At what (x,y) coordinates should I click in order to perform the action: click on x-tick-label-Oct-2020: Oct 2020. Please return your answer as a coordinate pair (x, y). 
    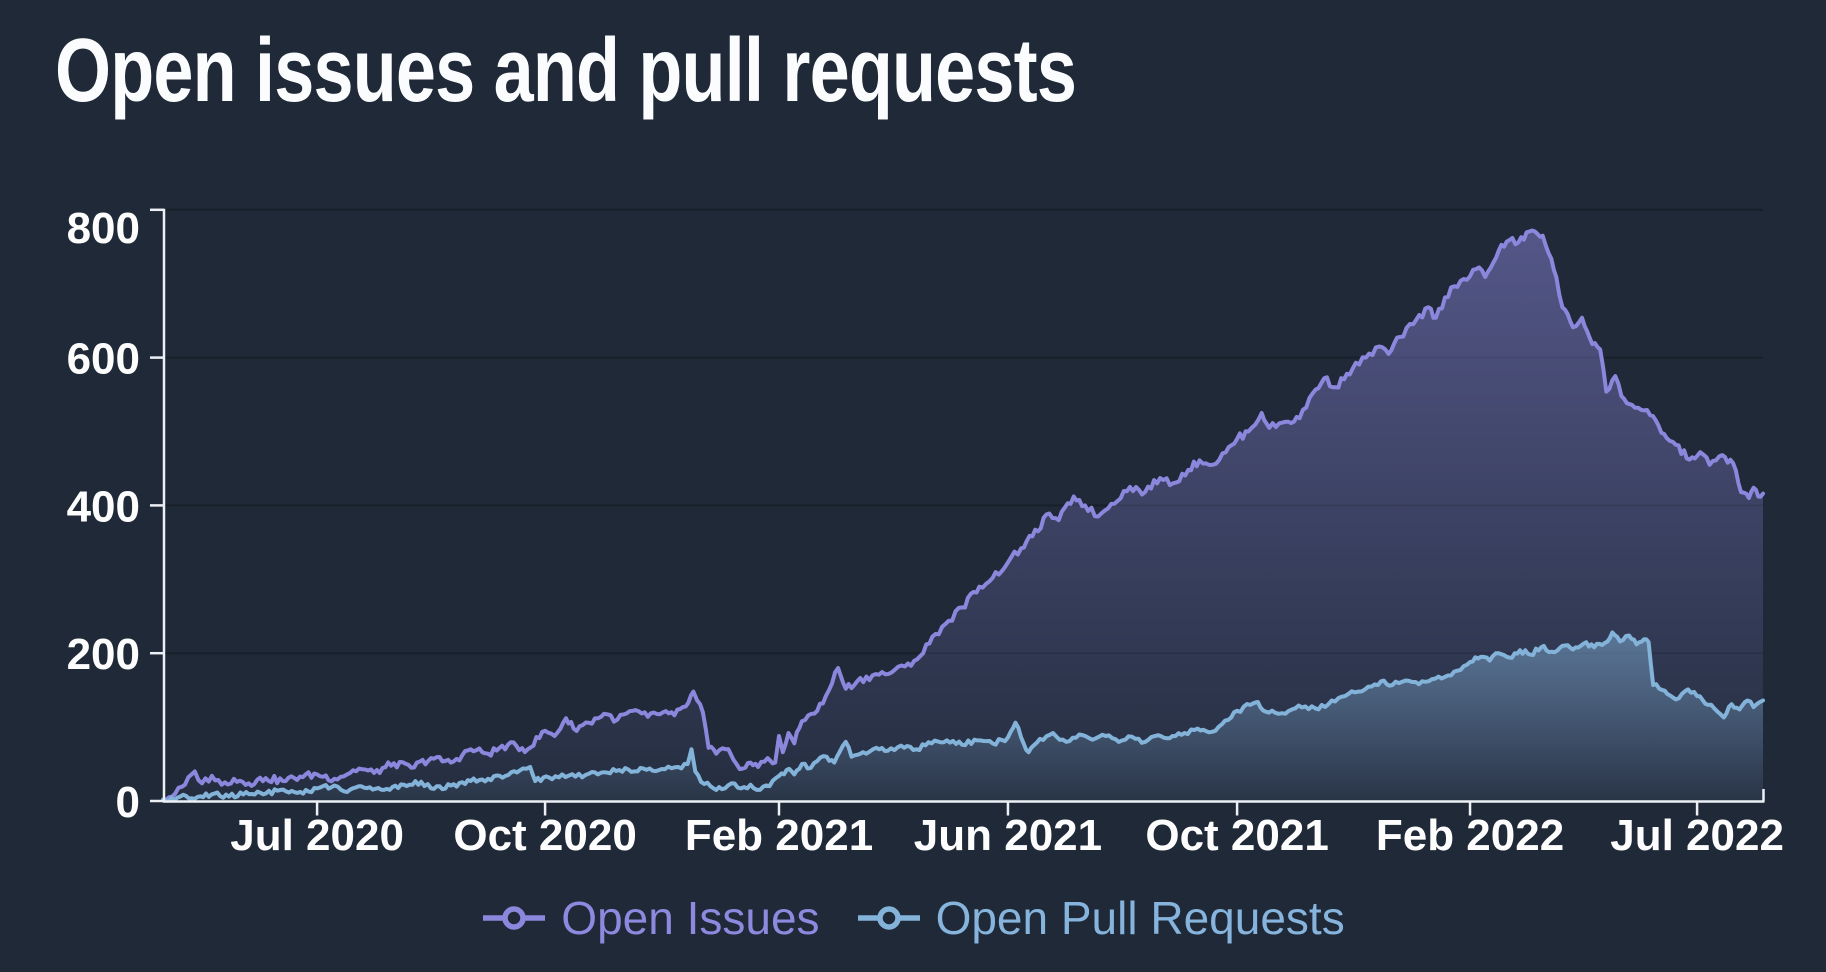
    Looking at the image, I should click on (544, 835).